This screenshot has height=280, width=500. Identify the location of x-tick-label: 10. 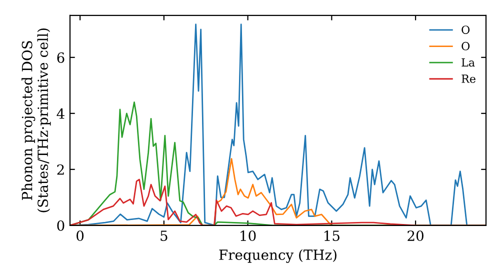
(248, 236).